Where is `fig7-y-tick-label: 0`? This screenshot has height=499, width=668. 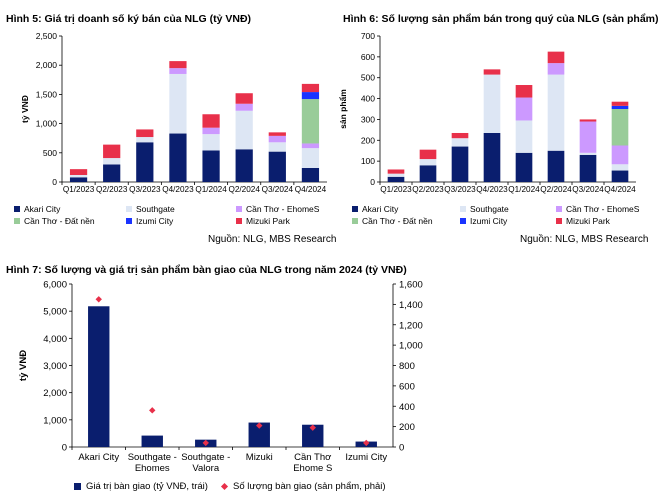 fig7-y-tick-label: 0 is located at coordinates (64, 448).